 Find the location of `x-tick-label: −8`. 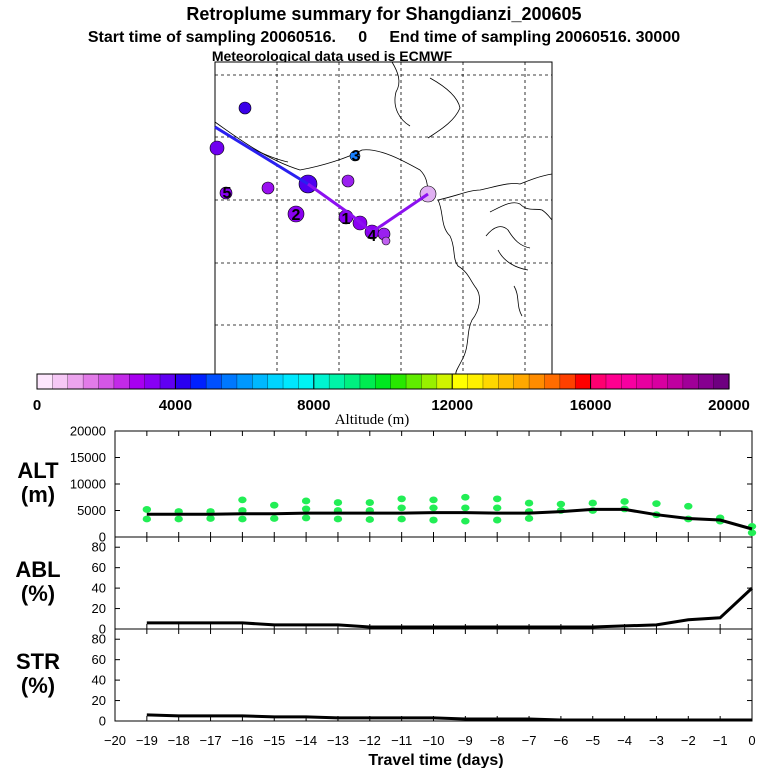

x-tick-label: −8 is located at coordinates (497, 740).